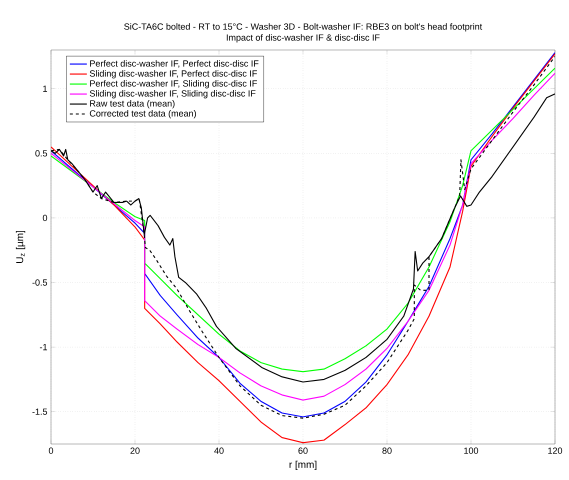  Describe the element at coordinates (303, 38) in the screenshot. I see `chart-subtitle: Impact of disc-washer IF & disc-disc IF` at that location.